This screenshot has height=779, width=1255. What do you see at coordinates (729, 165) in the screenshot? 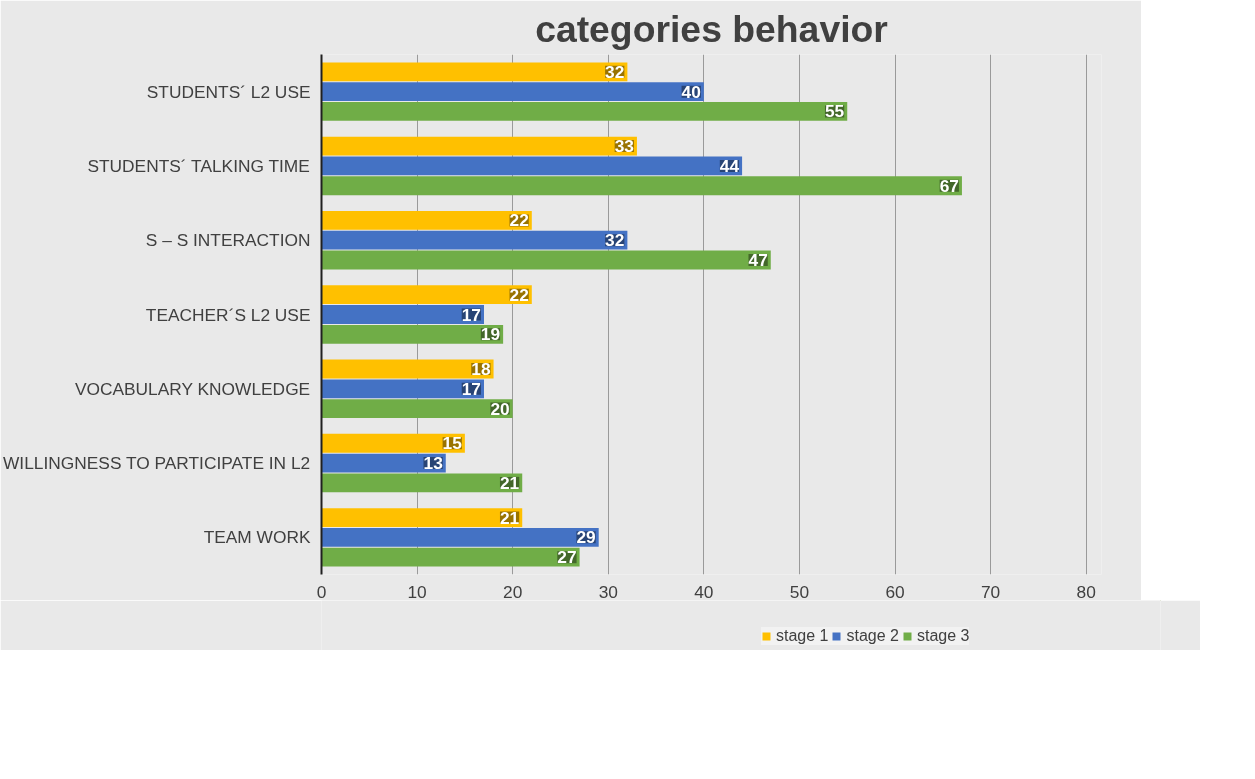
I see `data-label: 44` at bounding box center [729, 165].